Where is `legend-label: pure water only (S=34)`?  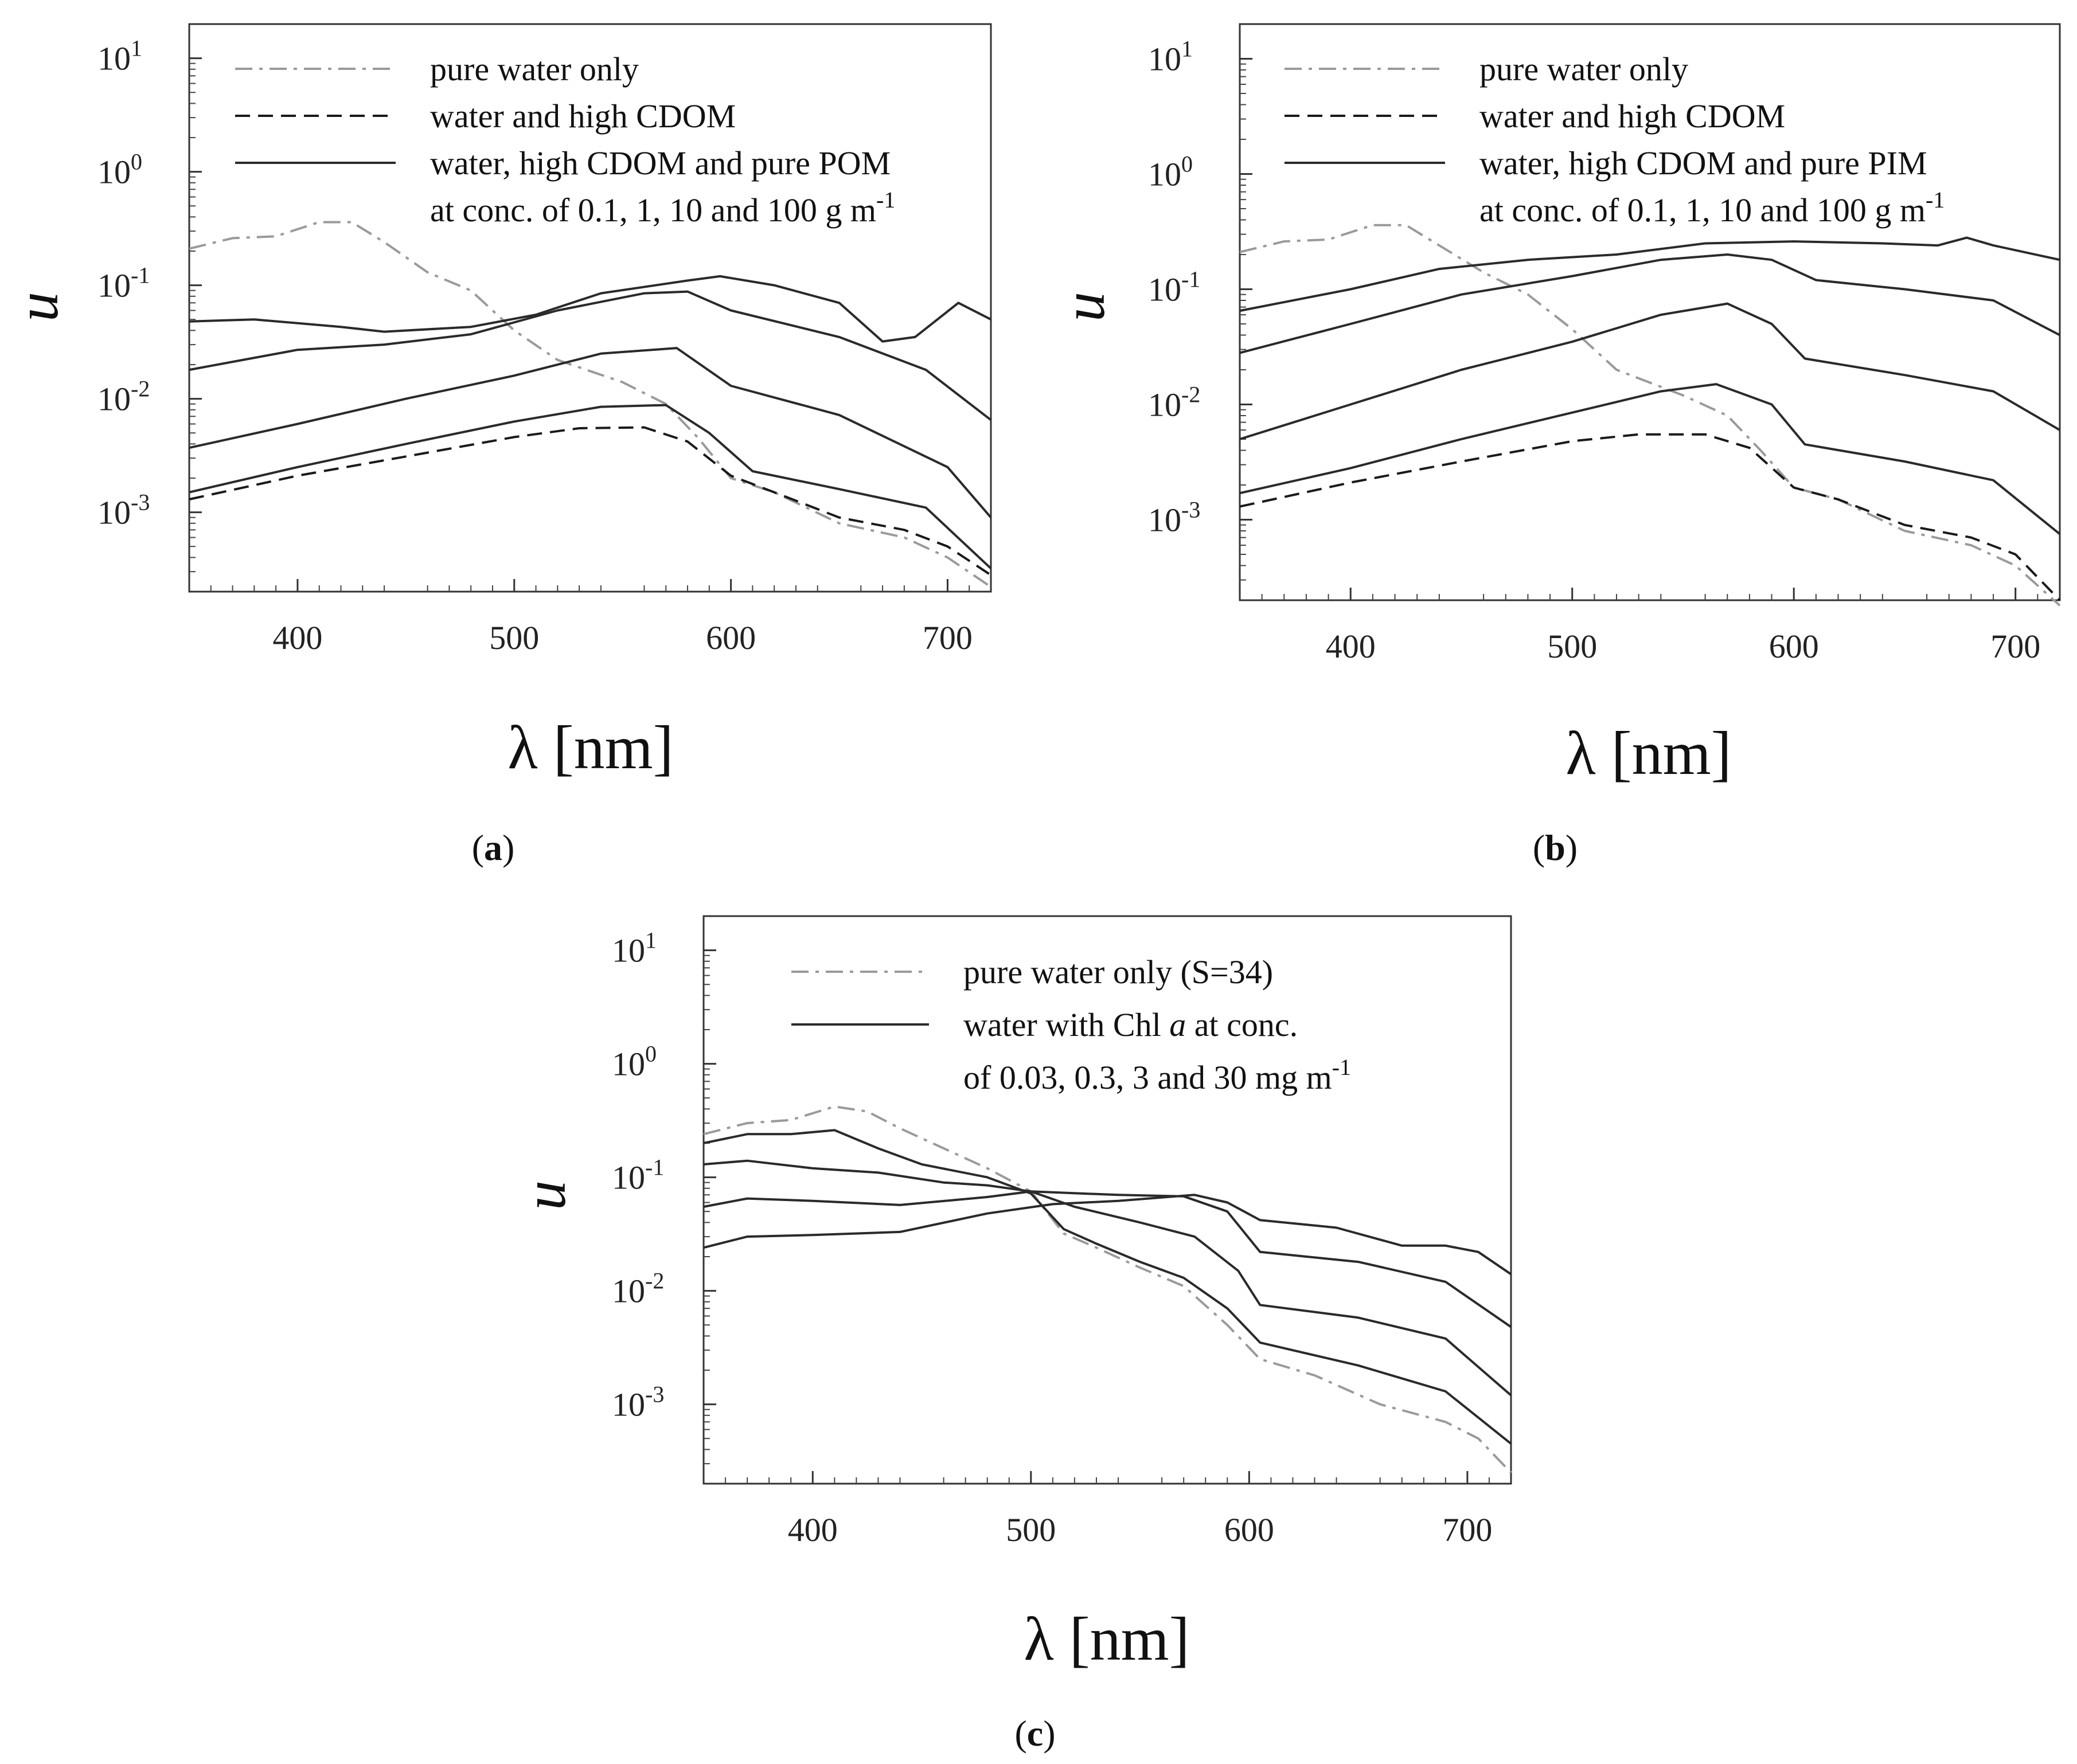 legend-label: pure water only (S=34) is located at coordinates (1118, 972).